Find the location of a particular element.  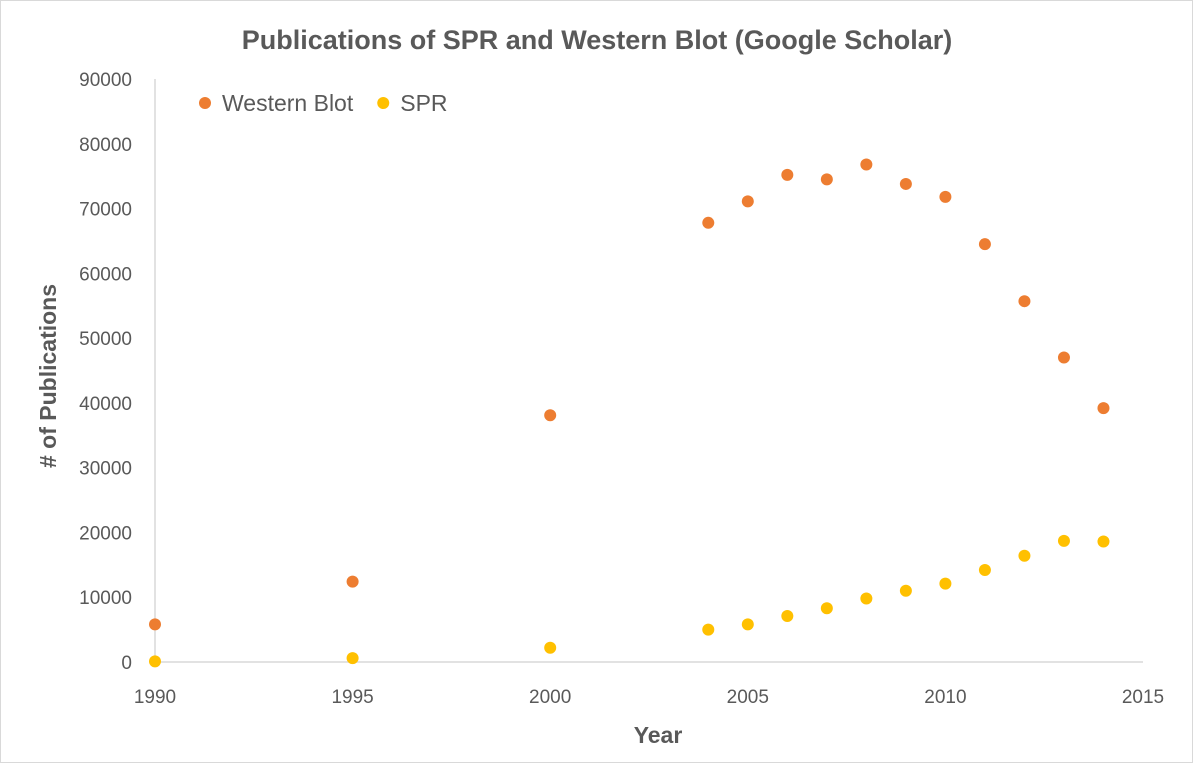

y-tick-label: 60000 is located at coordinates (105, 274).